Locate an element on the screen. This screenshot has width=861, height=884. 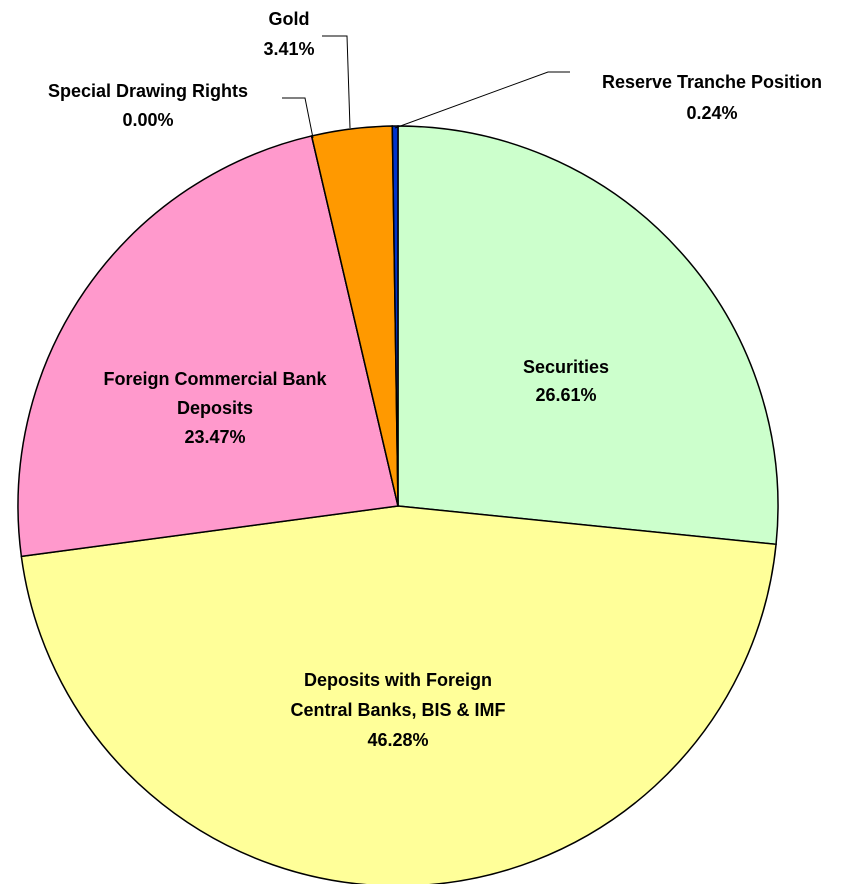
label-line: Special Drawing Rights is located at coordinates (148, 91).